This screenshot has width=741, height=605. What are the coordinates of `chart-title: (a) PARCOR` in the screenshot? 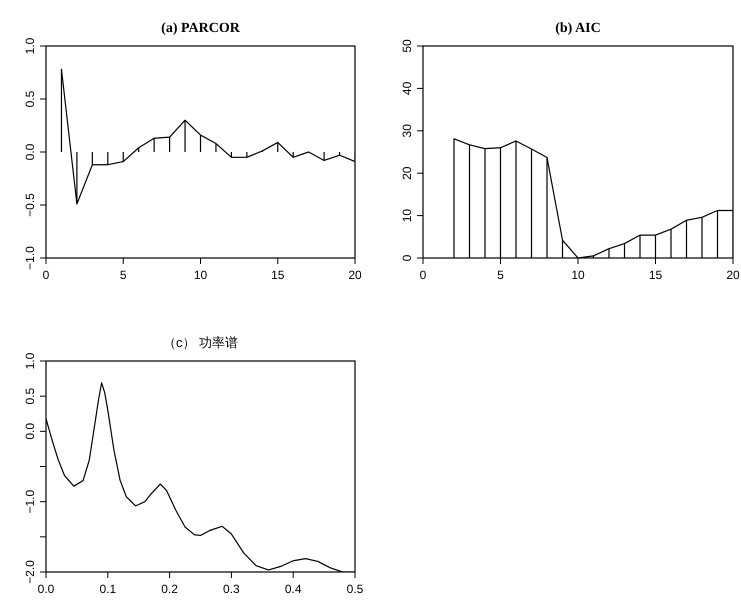 It's located at (201, 28).